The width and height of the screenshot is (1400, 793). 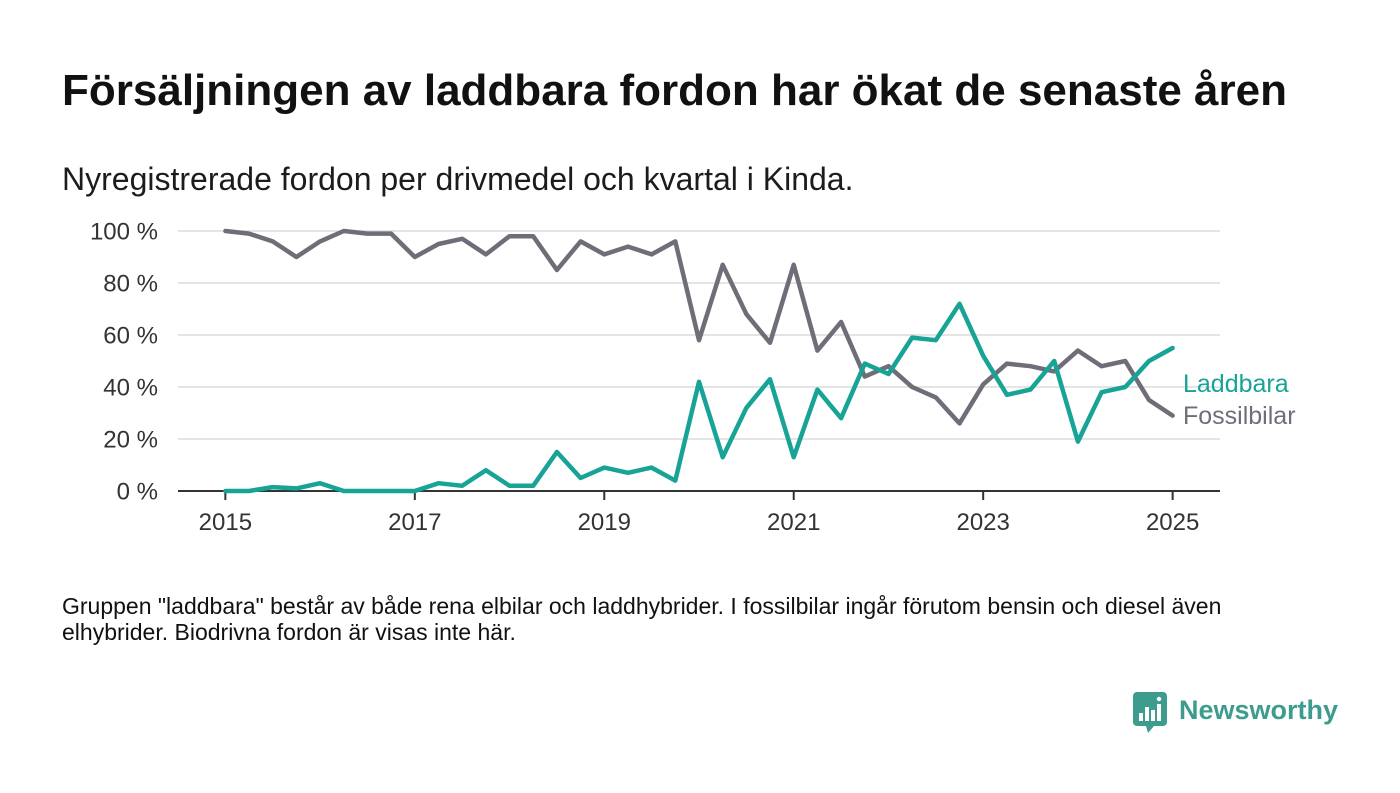 I want to click on series-label-fossilbilar: Fossilbilar, so click(x=1239, y=416).